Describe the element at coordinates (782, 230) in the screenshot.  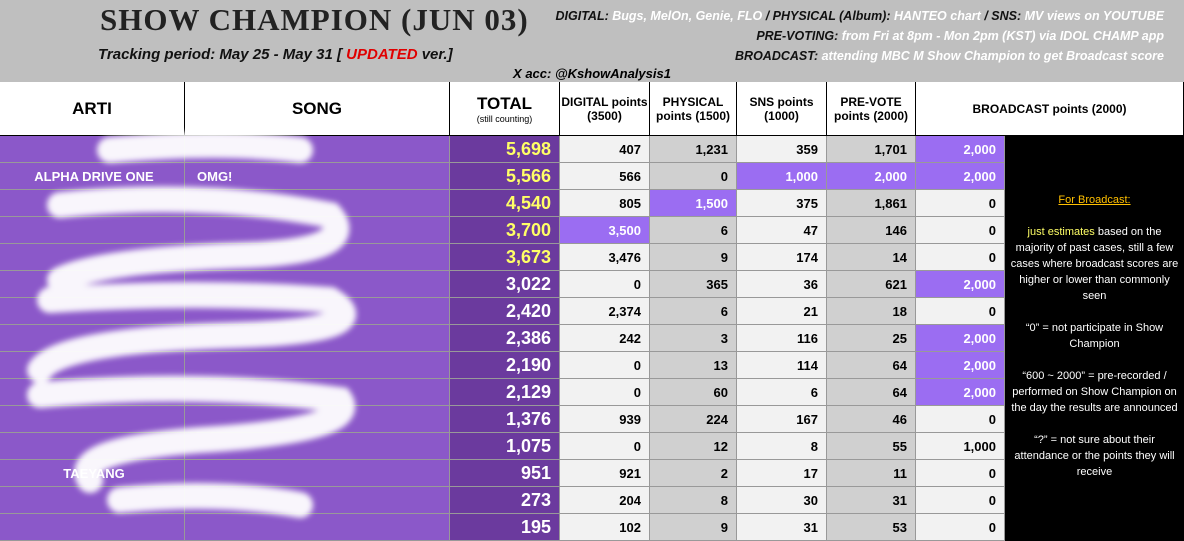
I see `sns-cell: 47` at that location.